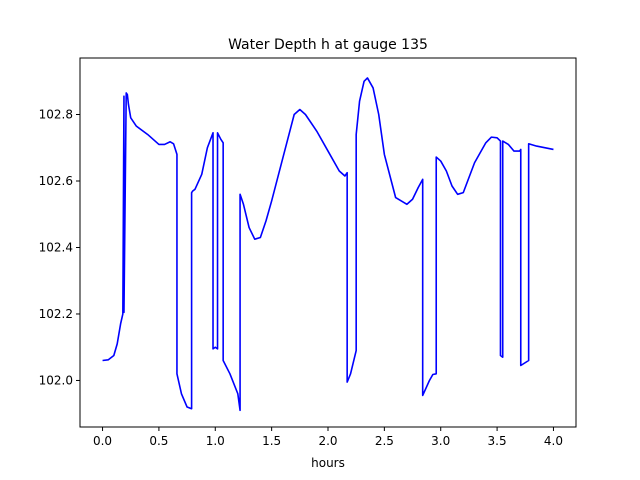  Describe the element at coordinates (102, 441) in the screenshot. I see `x-tick-label: 0.0` at that location.